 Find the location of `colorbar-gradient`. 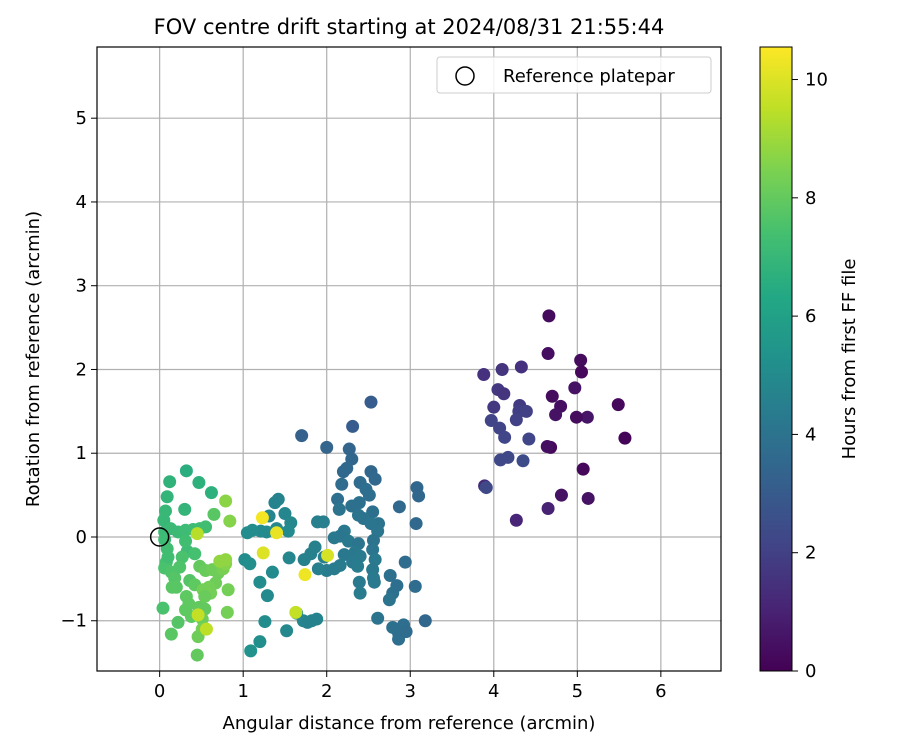

colorbar-gradient is located at coordinates (776, 359).